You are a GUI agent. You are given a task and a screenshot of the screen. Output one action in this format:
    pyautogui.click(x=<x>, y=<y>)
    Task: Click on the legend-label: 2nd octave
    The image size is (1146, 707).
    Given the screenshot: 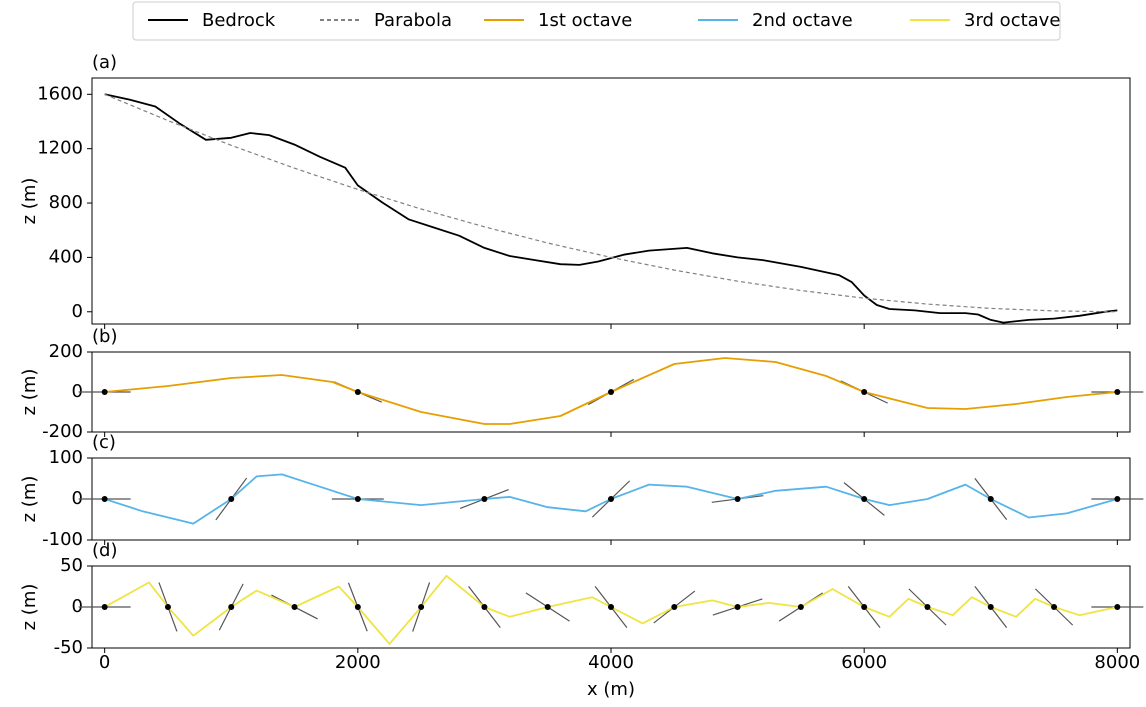 What is the action you would take?
    pyautogui.click(x=802, y=20)
    